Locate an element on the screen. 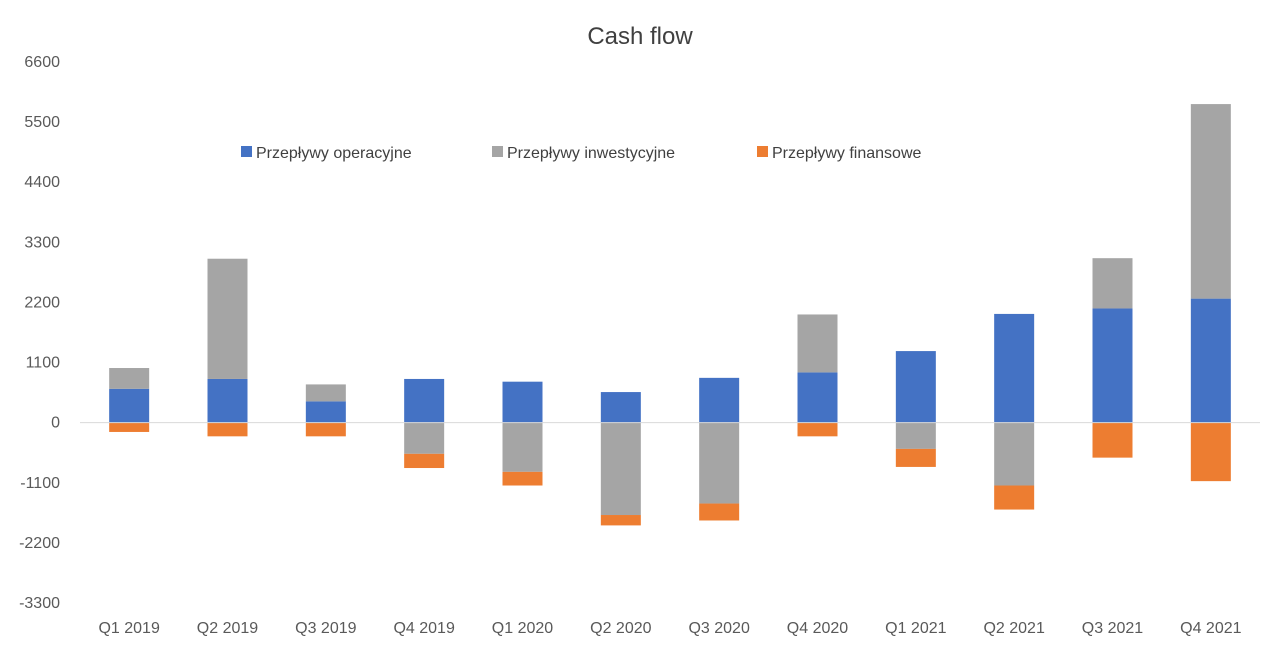  bar-series-2-q1-2021 is located at coordinates (915, 435).